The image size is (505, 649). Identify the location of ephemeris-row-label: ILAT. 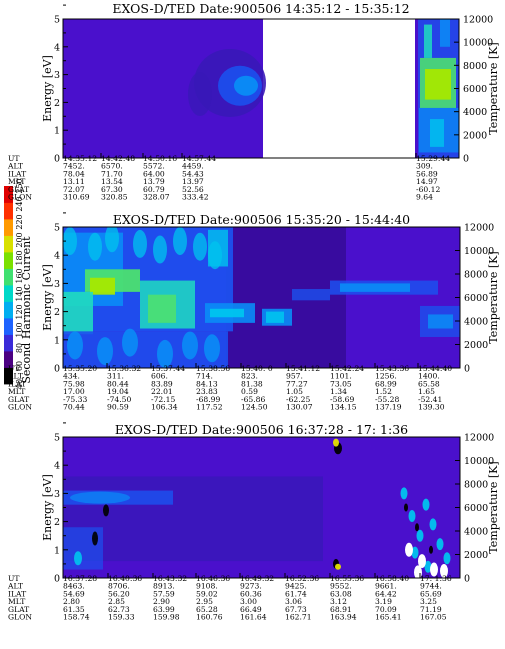
(17, 593).